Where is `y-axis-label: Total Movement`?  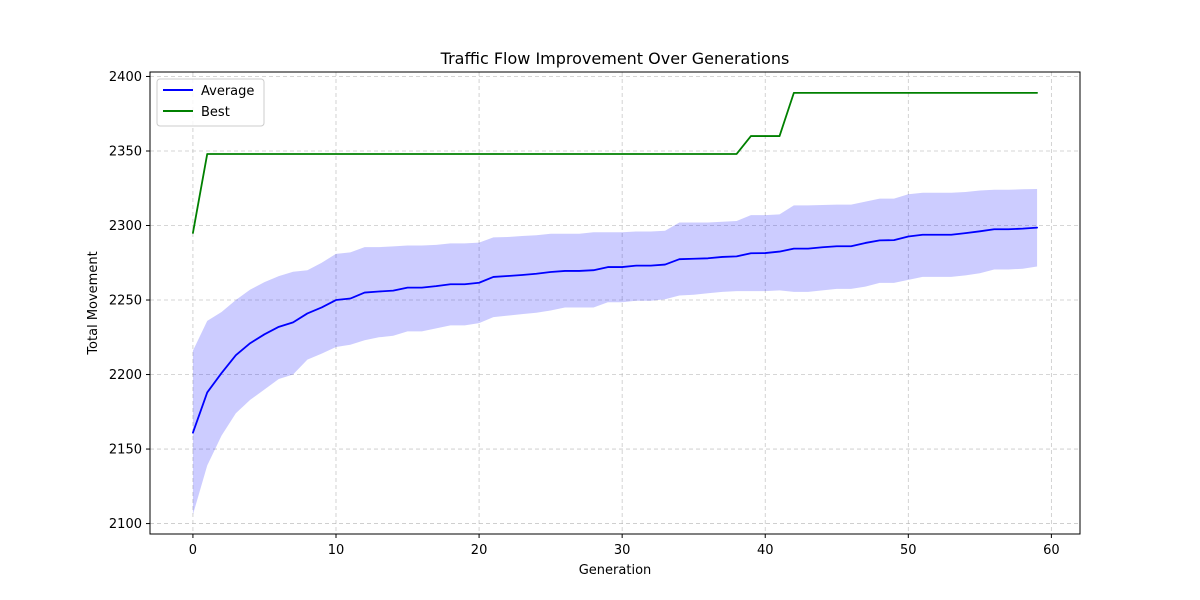 y-axis-label: Total Movement is located at coordinates (93, 303).